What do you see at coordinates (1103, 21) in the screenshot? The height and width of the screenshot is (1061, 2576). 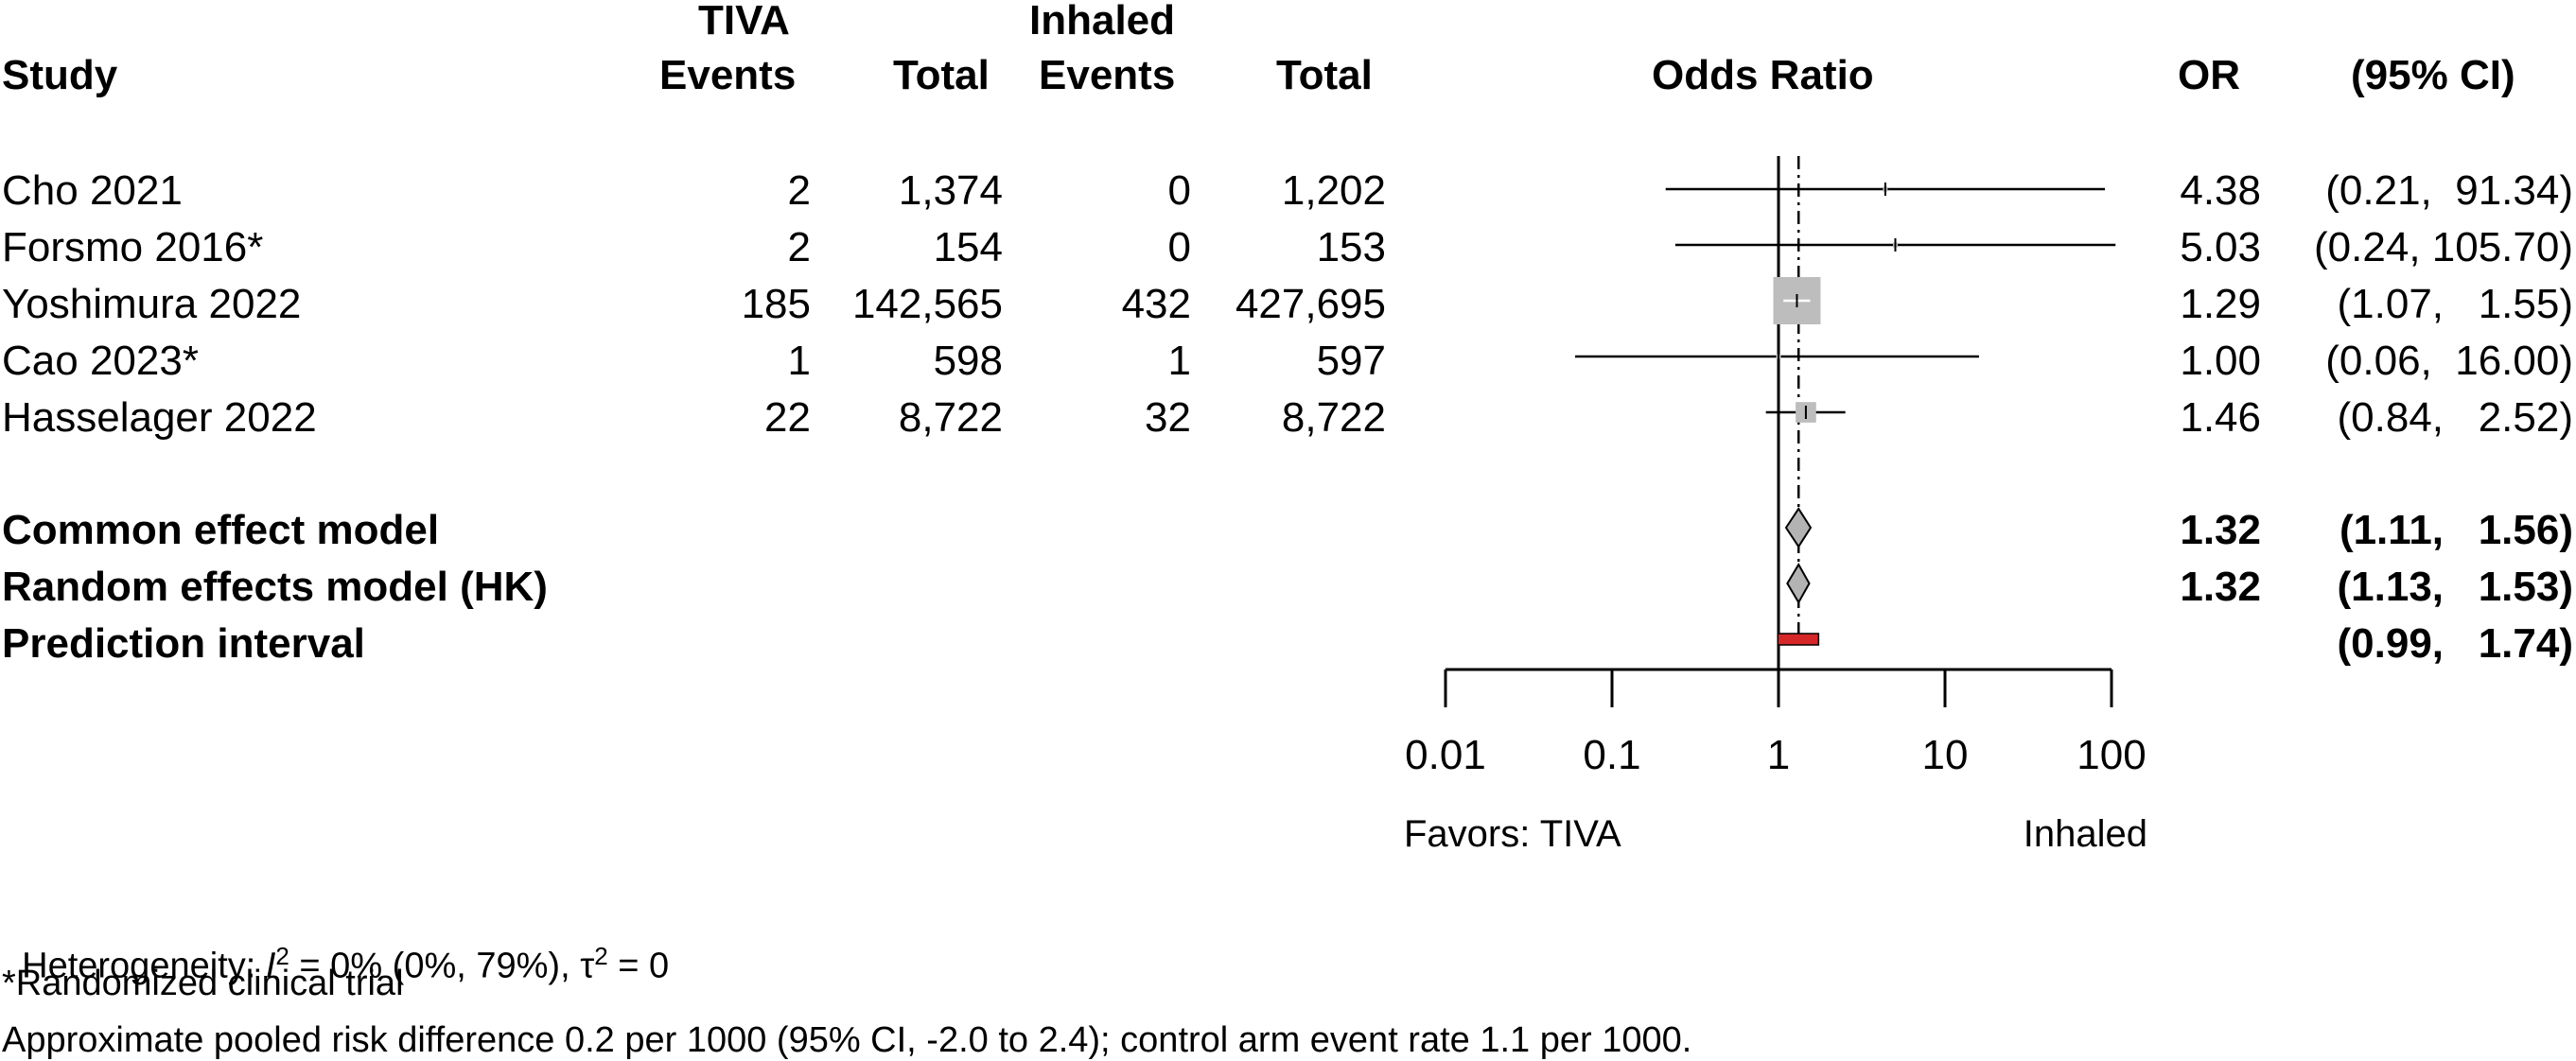 I see `header-inhaled-group: Inhaled` at bounding box center [1103, 21].